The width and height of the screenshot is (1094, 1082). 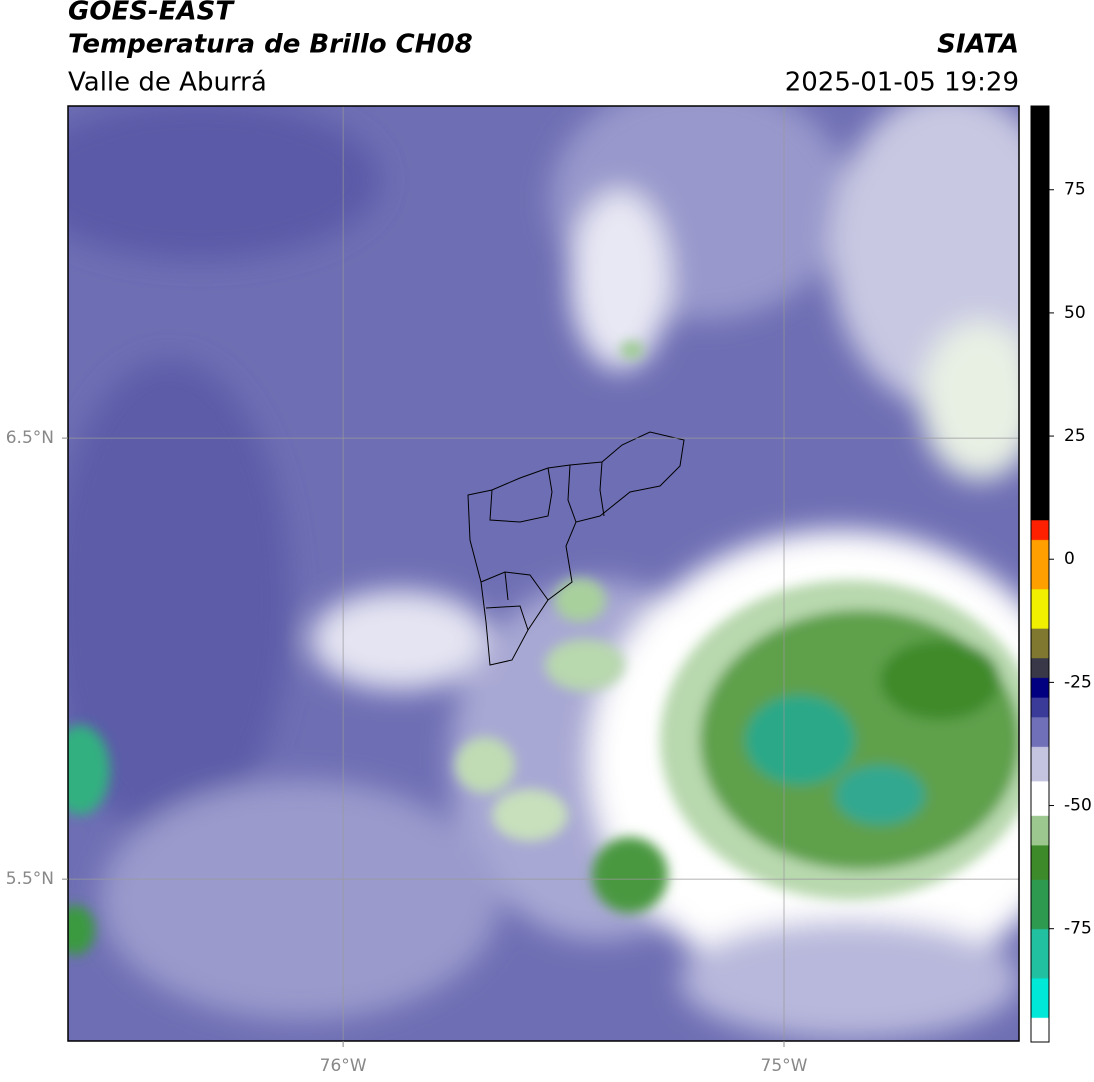 I want to click on colorbar, so click(x=1040, y=574).